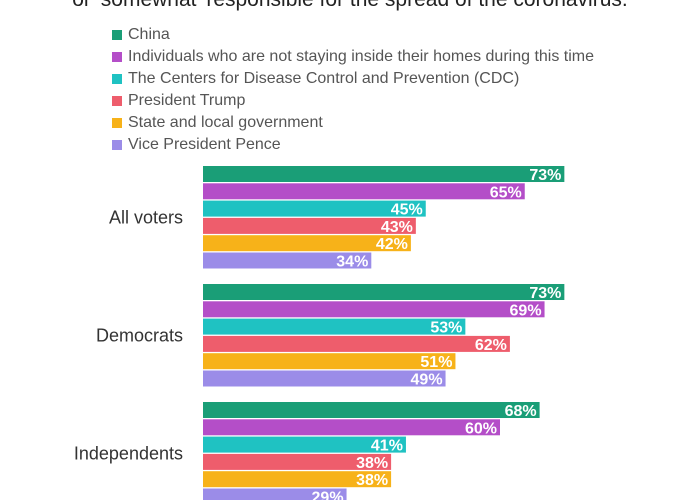 Image resolution: width=700 pixels, height=500 pixels. What do you see at coordinates (481, 428) in the screenshot?
I see `data-label-independents-s1: 60%` at bounding box center [481, 428].